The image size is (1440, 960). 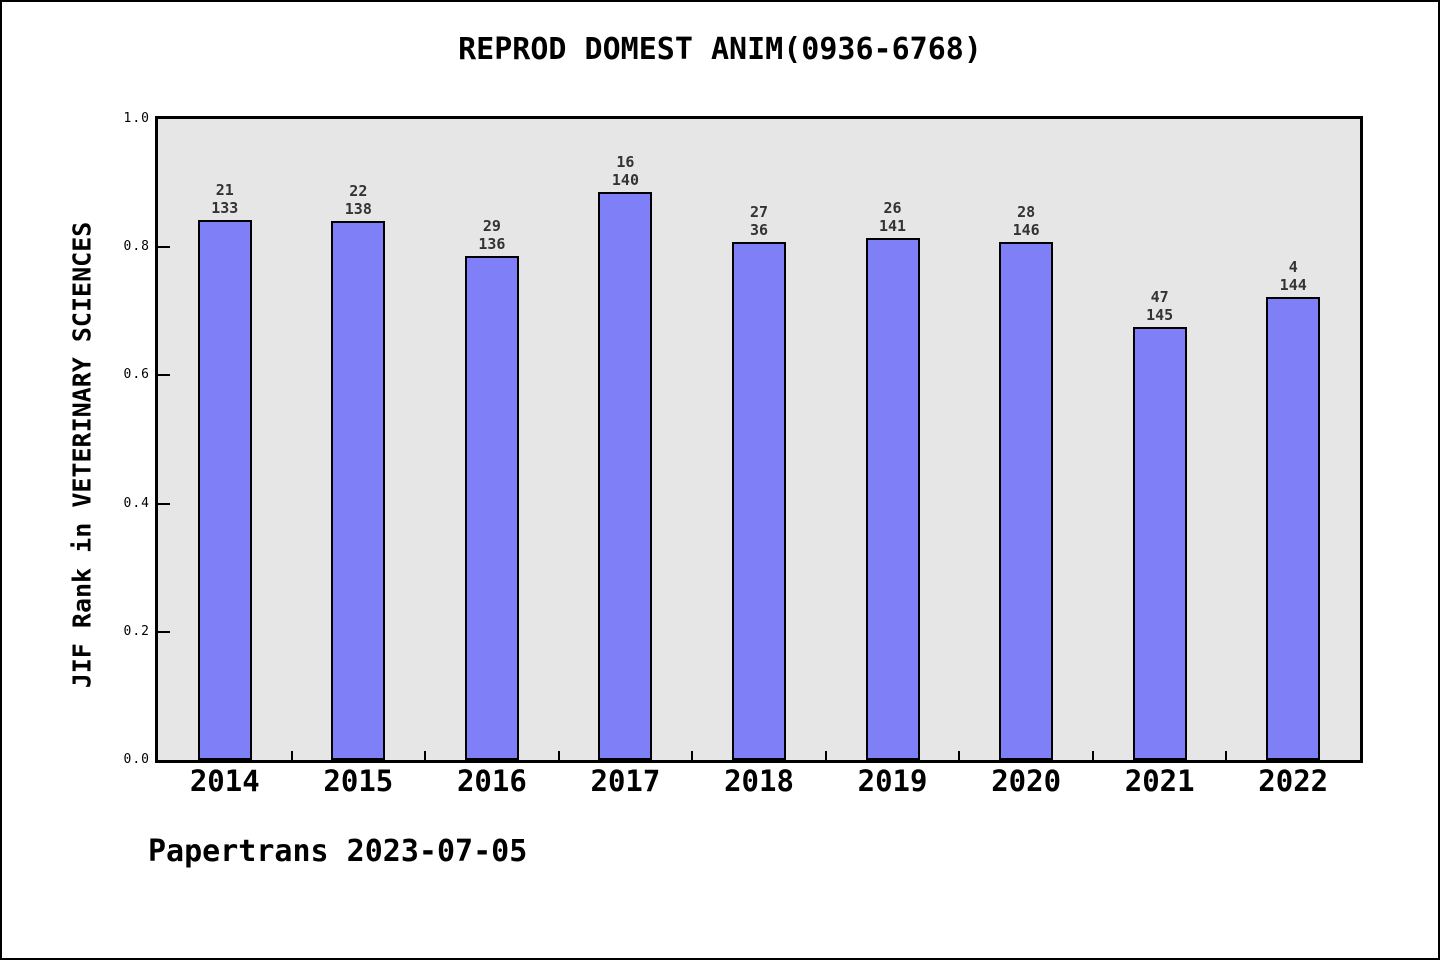 I want to click on bar-2017, so click(x=625, y=476).